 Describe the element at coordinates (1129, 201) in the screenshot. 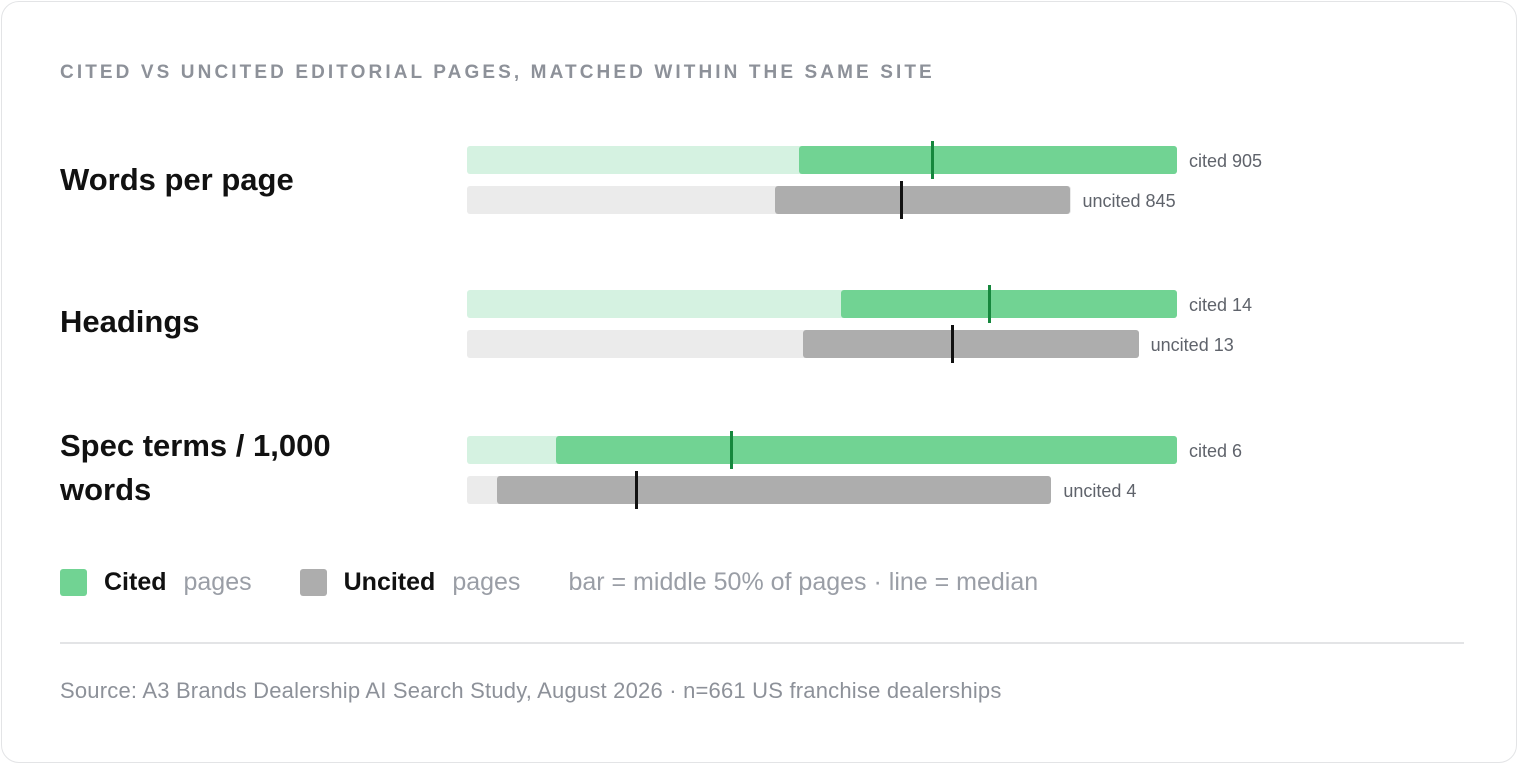

I see `uncited-value-label: uncited 845` at that location.